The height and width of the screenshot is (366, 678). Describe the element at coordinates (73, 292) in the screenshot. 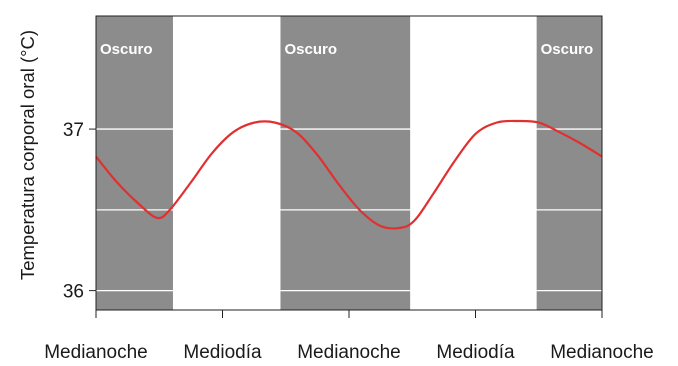

I see `y-tick-label: 36` at that location.